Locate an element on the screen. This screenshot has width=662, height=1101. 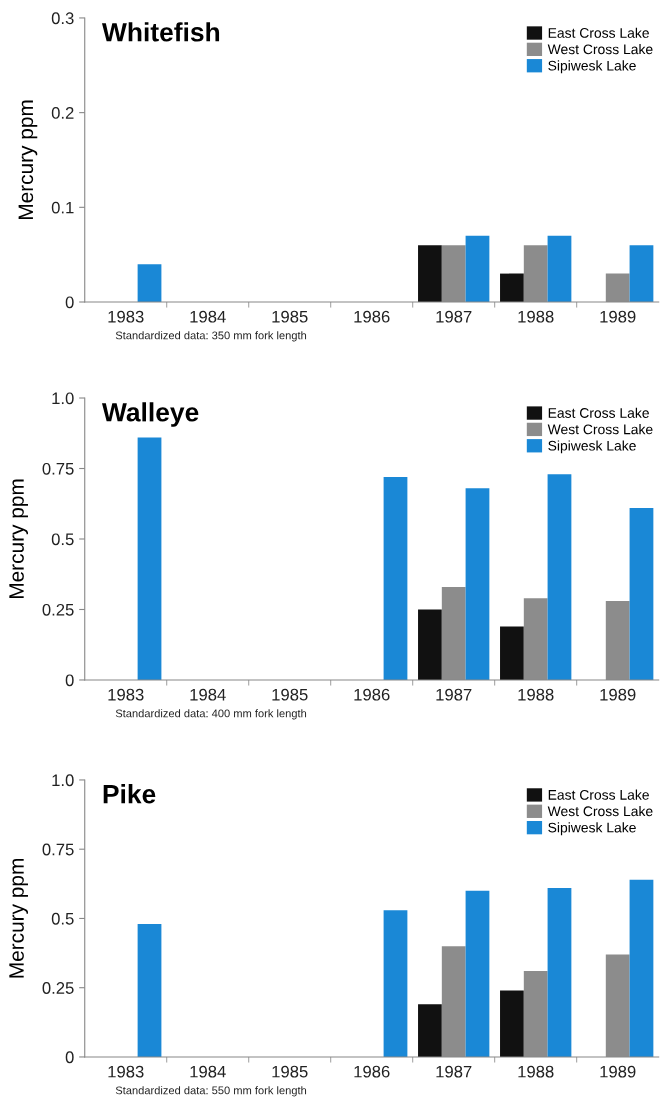
y-tick-label: 0.1 is located at coordinates (62, 207).